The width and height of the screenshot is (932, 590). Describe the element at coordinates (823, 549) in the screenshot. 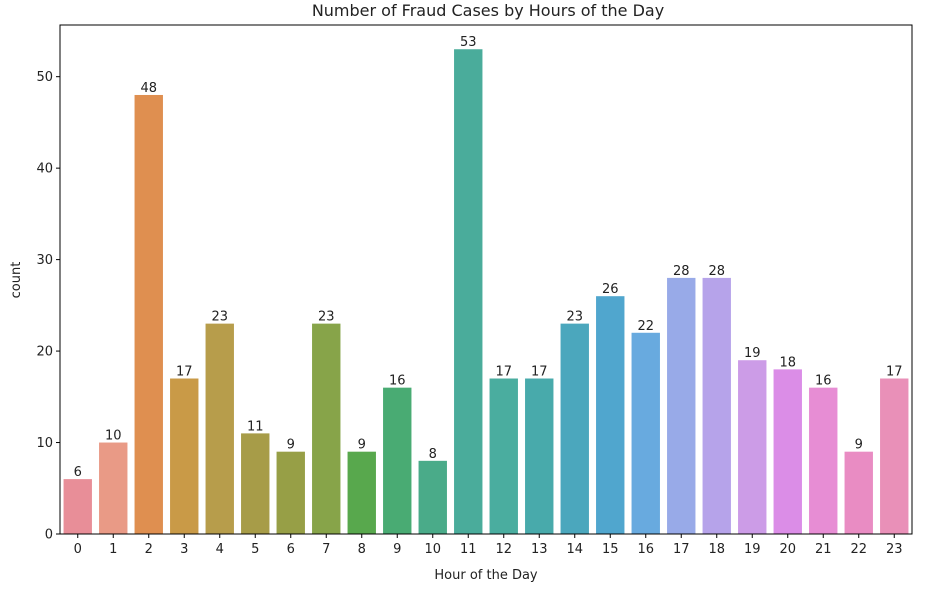

I see `x-tick-label: 21` at that location.